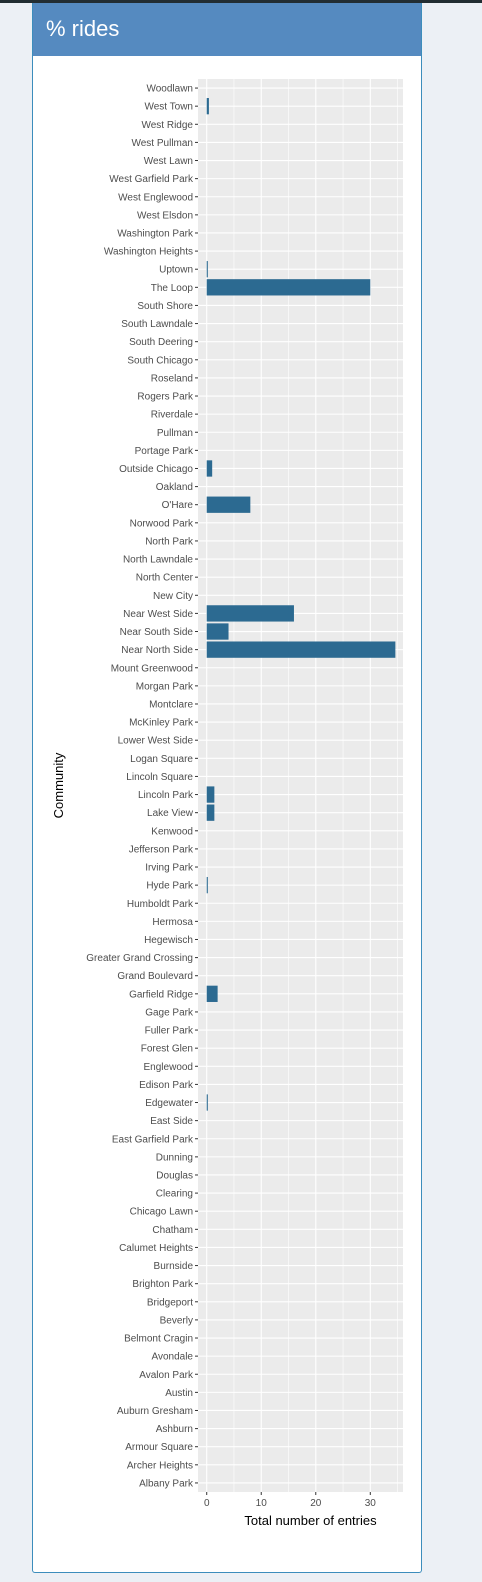  What do you see at coordinates (156, 1248) in the screenshot?
I see `y-tick-label: Calumet Heights` at bounding box center [156, 1248].